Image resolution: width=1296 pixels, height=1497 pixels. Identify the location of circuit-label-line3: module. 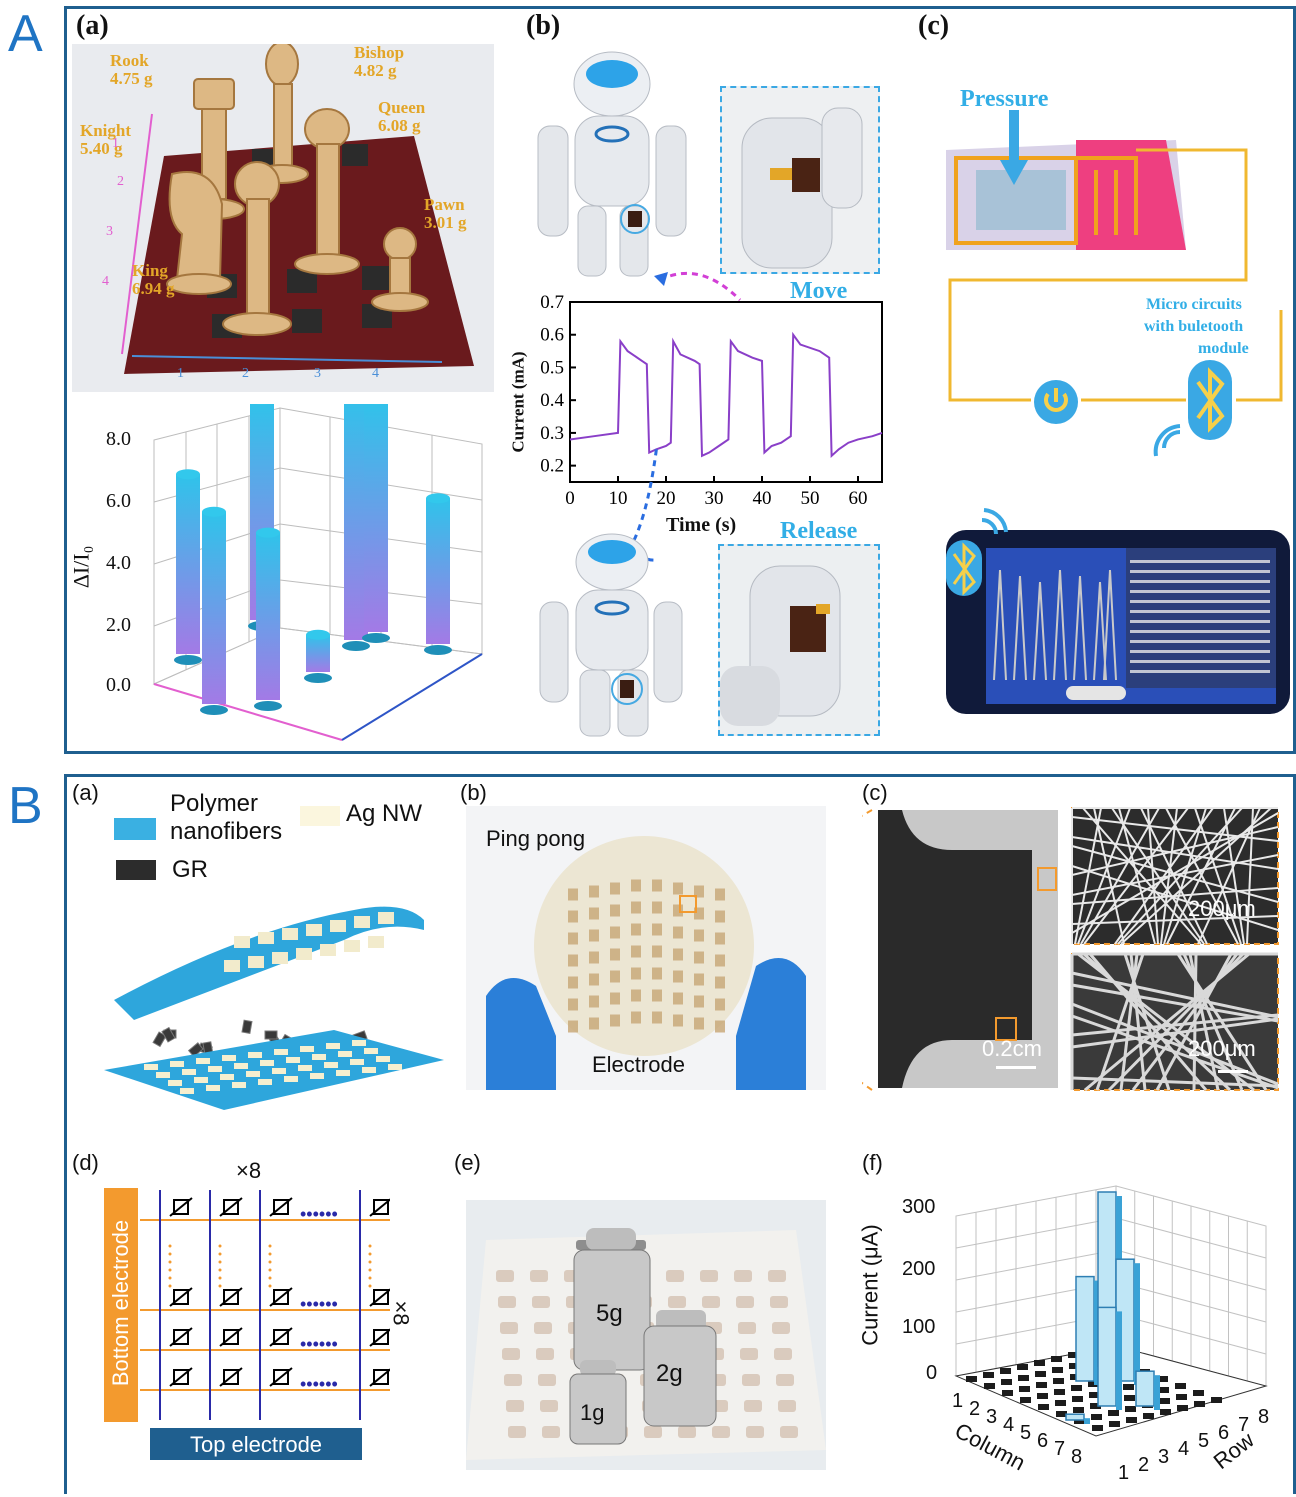
(1223, 348).